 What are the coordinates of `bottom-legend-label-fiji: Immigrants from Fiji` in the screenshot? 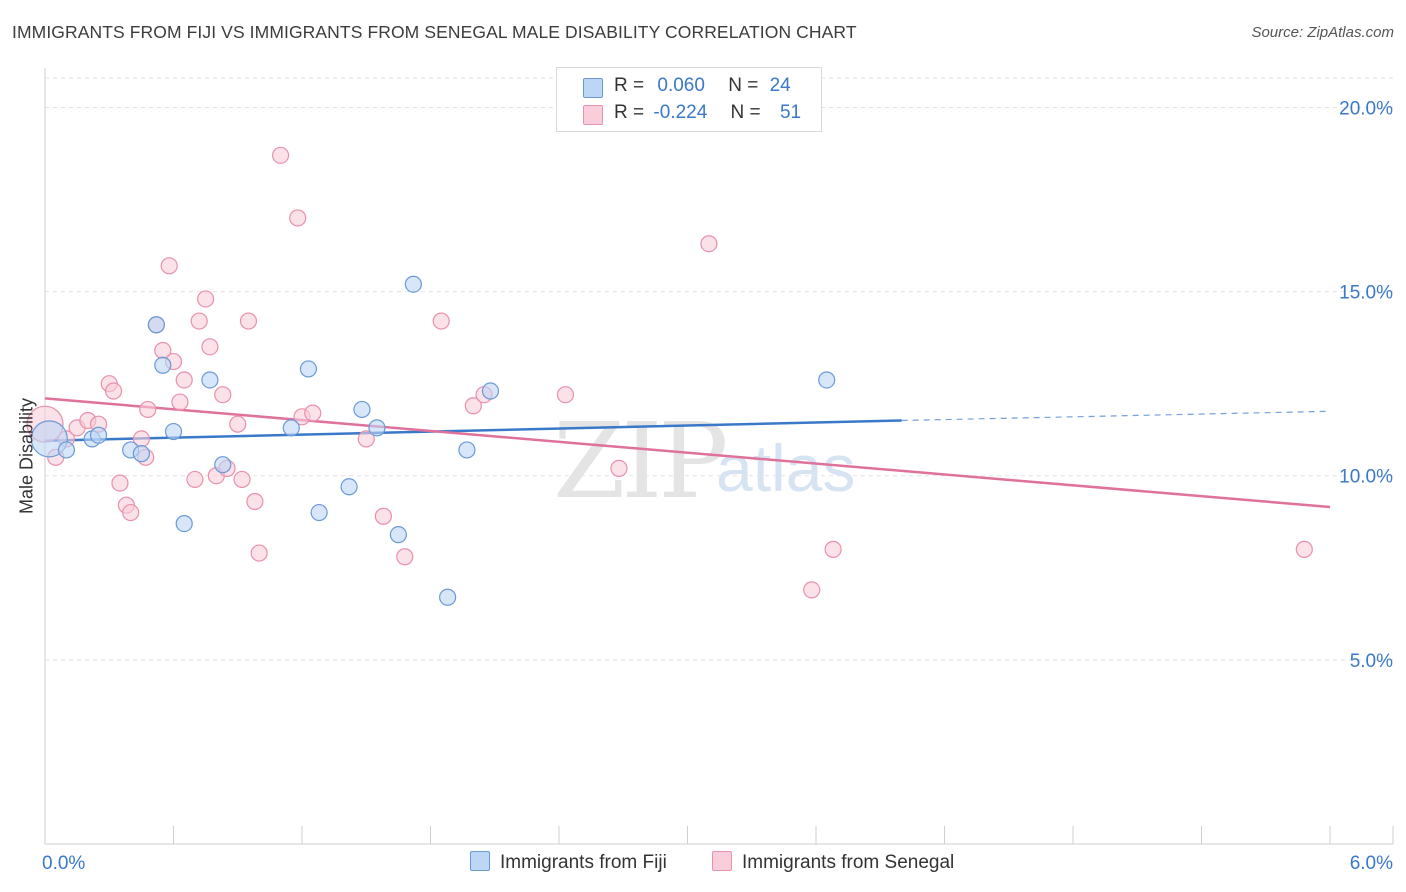 It's located at (583, 862).